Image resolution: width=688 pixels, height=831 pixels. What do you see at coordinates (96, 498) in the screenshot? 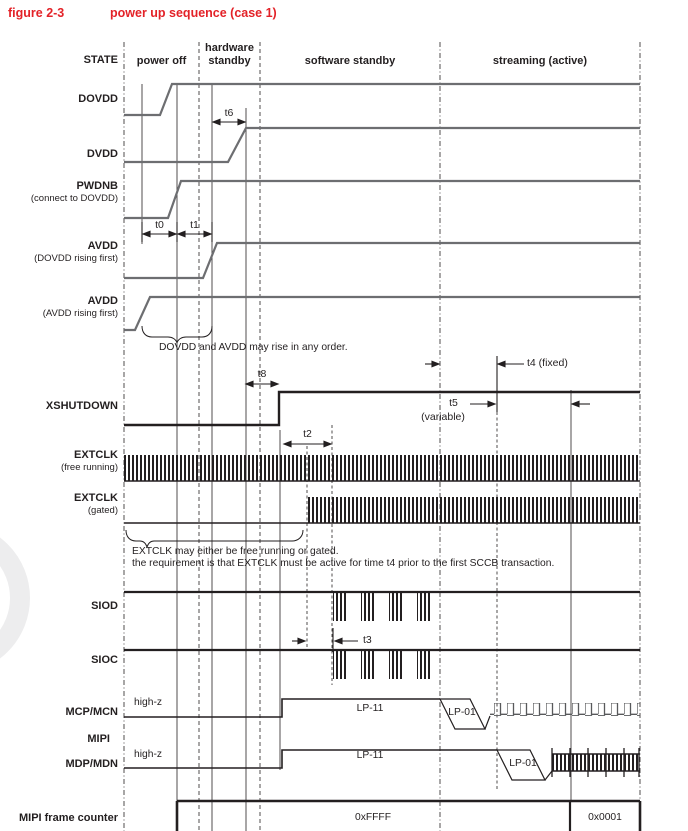
I see `label-extclk-gated: EXTCLK` at bounding box center [96, 498].